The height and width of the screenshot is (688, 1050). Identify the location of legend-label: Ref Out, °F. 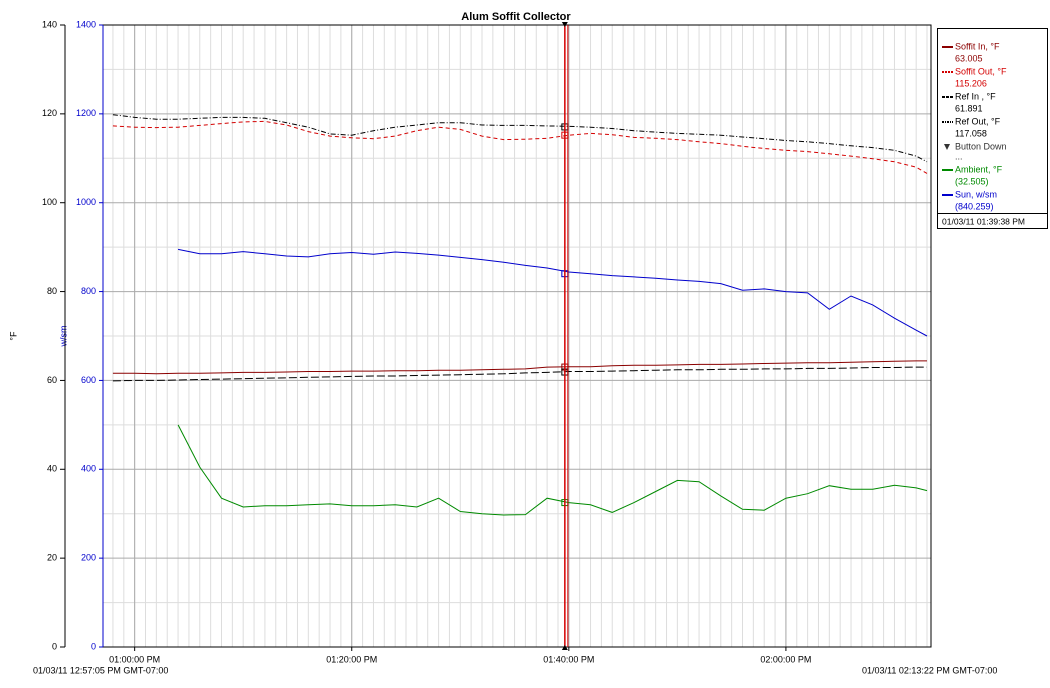
(978, 121).